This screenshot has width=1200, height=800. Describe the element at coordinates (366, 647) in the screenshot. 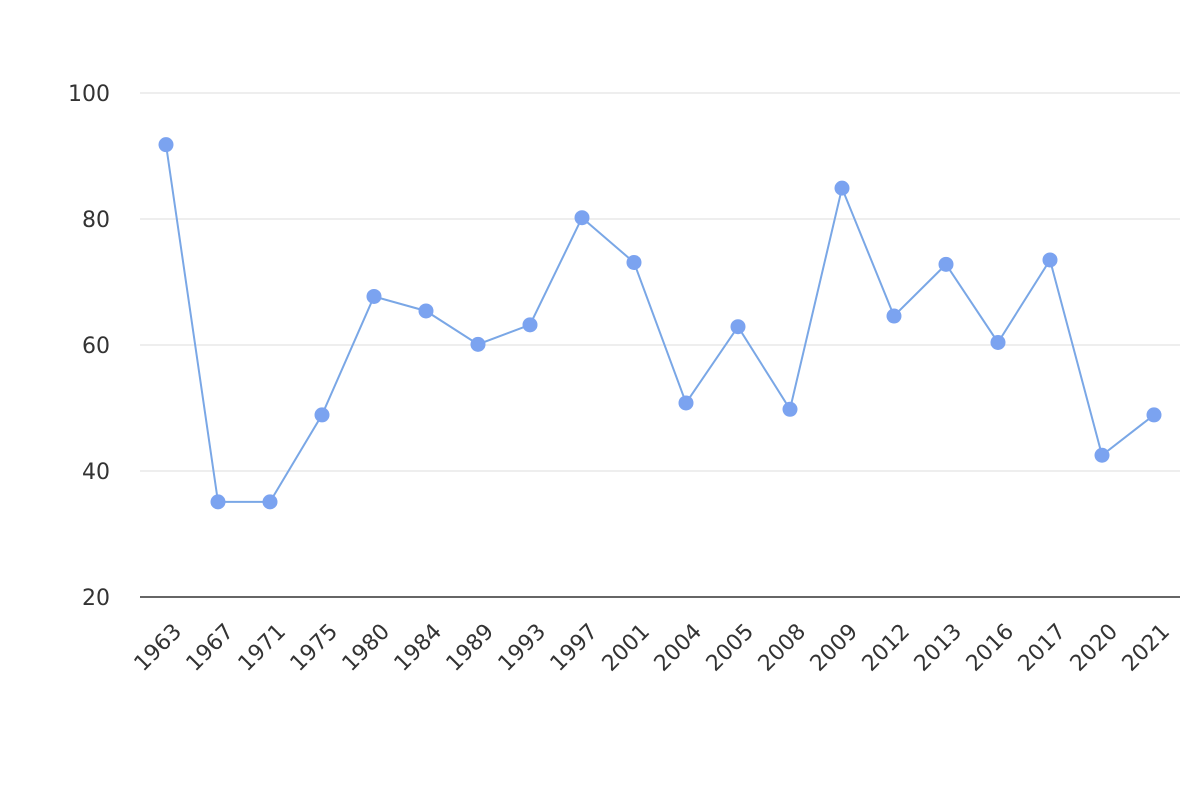

I see `x-tick-label: 1980` at that location.